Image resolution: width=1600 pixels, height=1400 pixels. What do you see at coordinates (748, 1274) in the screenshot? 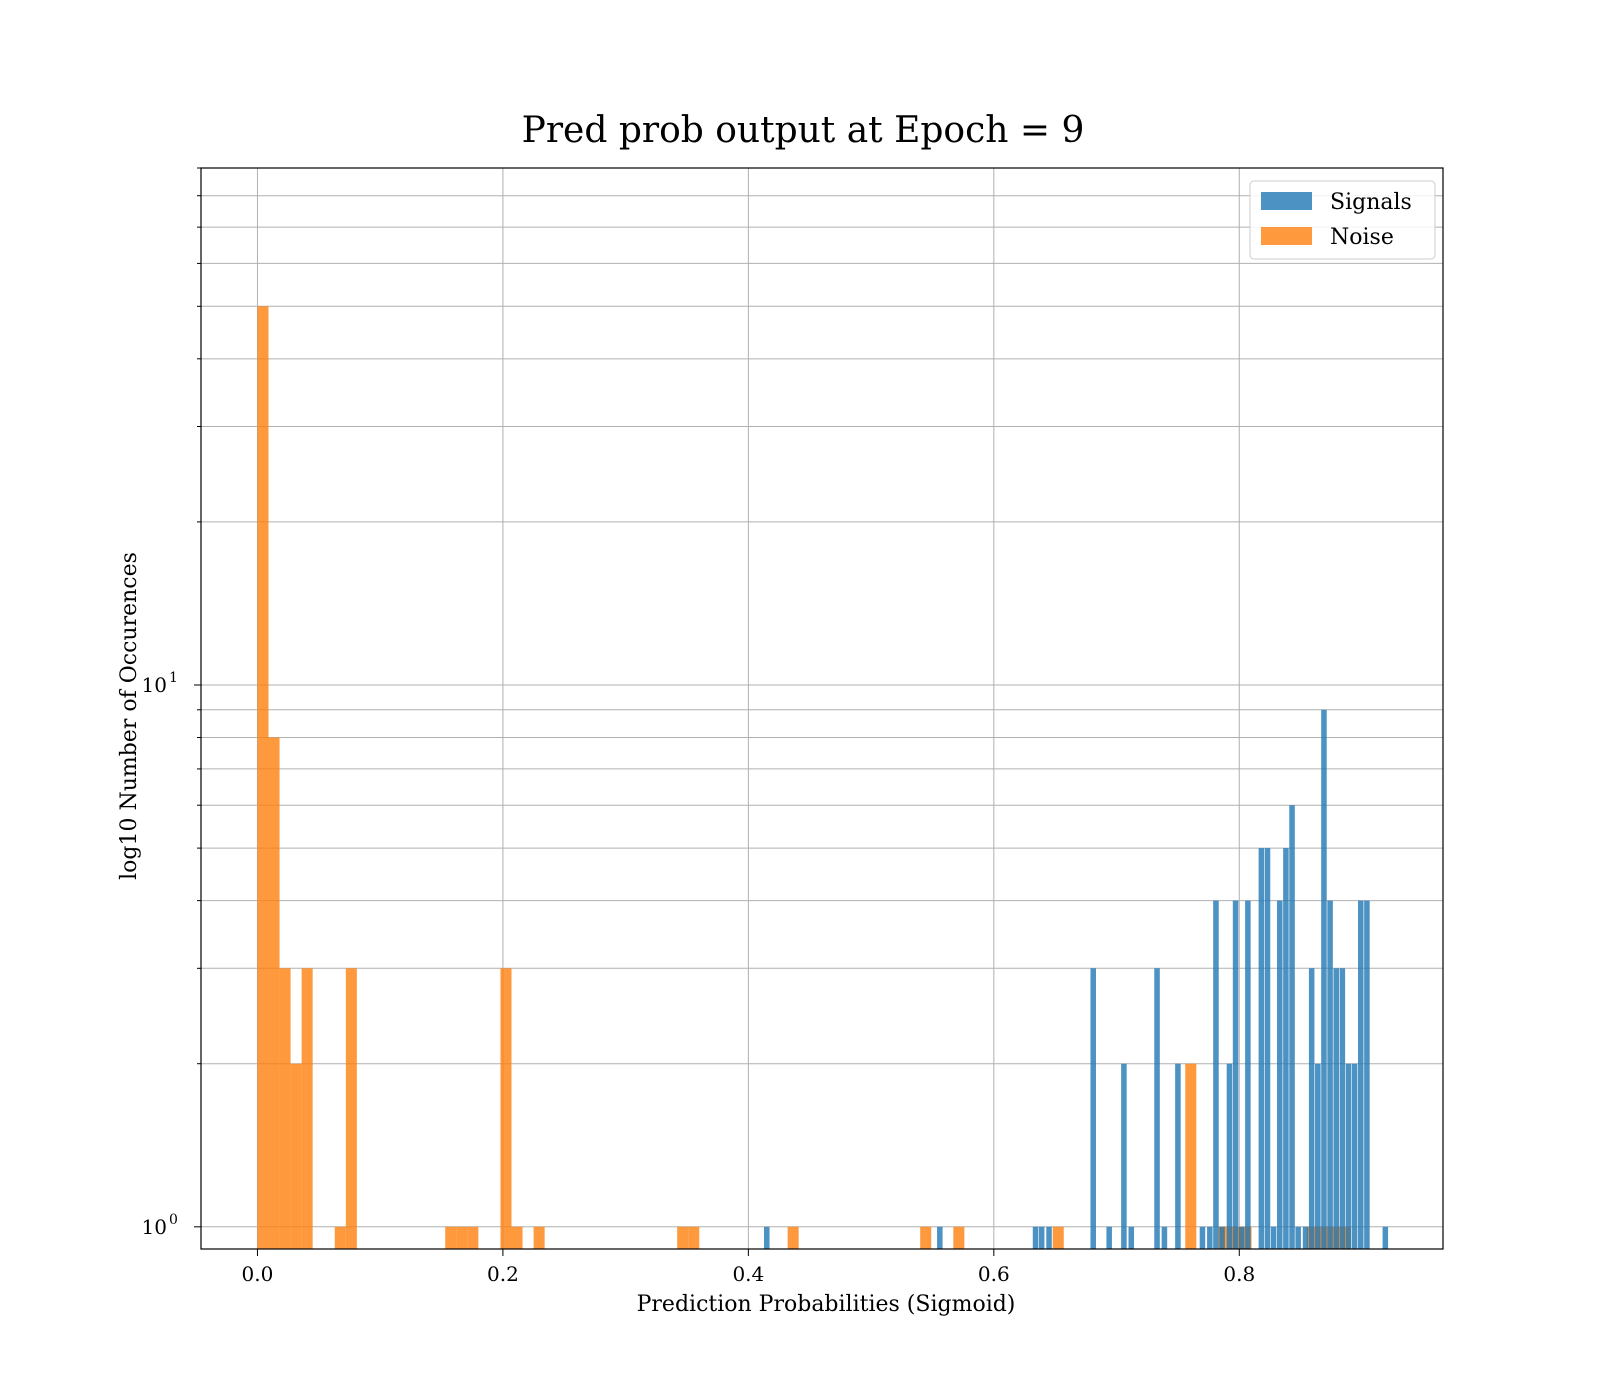
I see `x-tick-label: 0.4` at bounding box center [748, 1274].